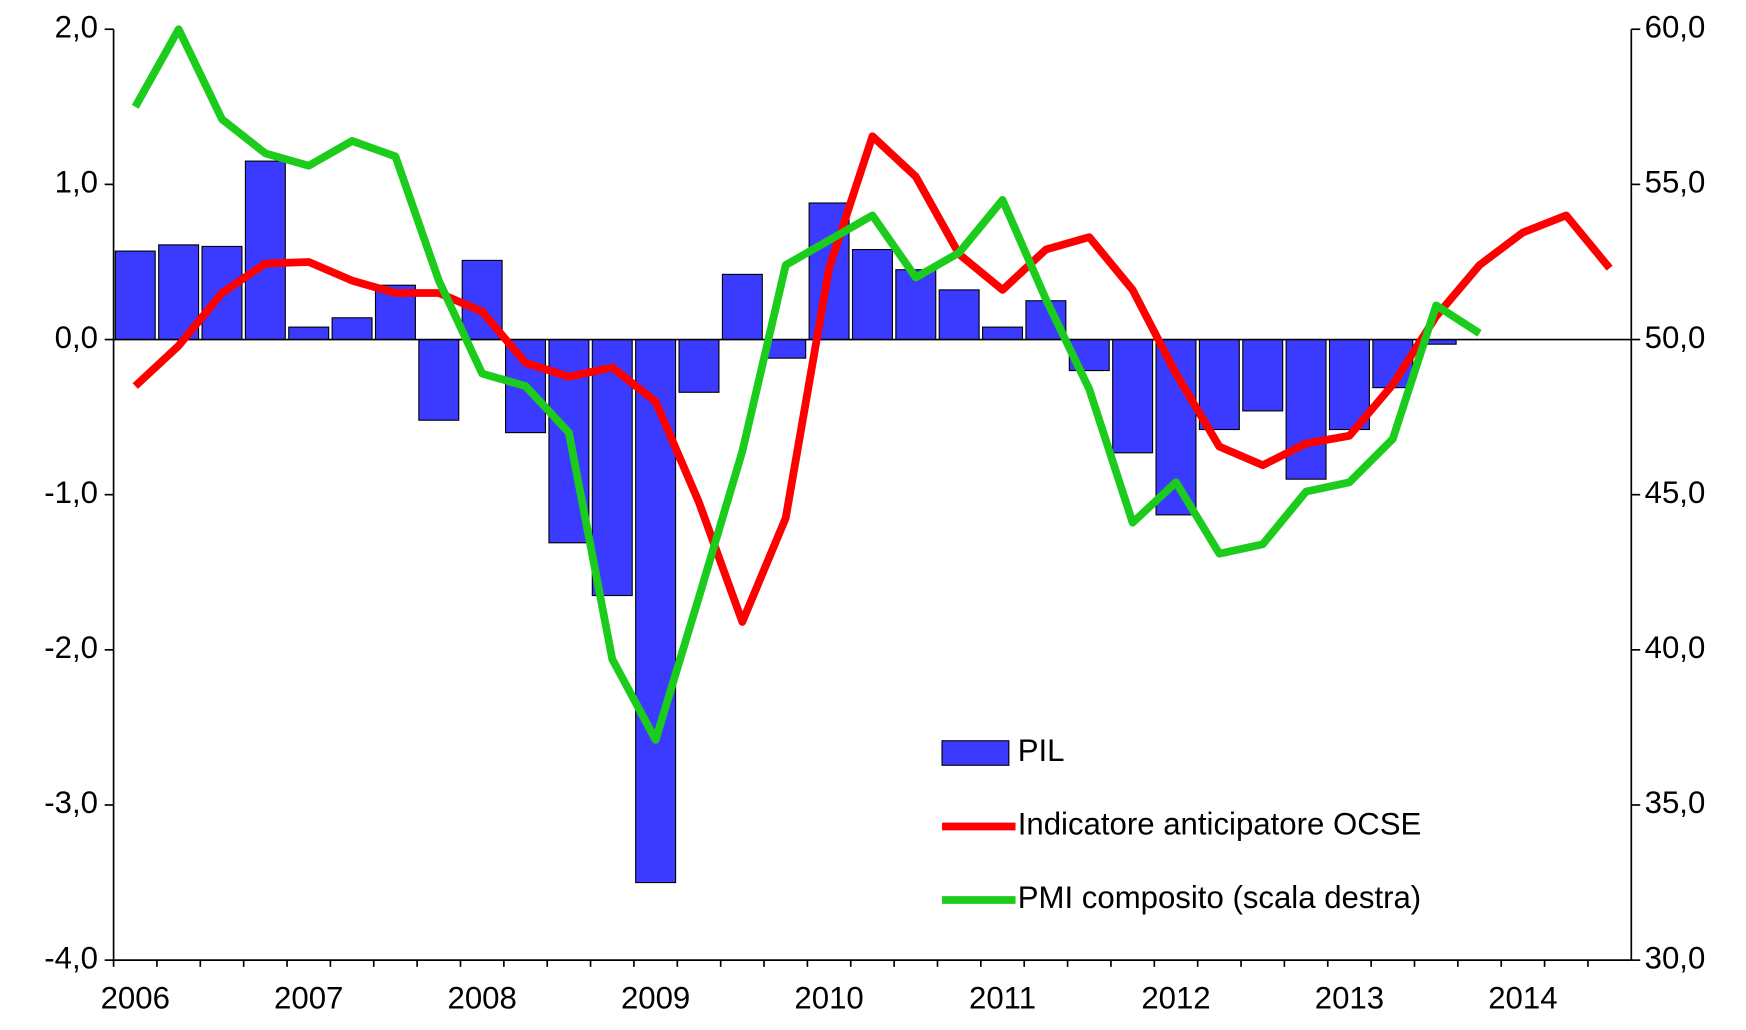  Describe the element at coordinates (1675, 802) in the screenshot. I see `y2-tick-label: 35,0` at that location.